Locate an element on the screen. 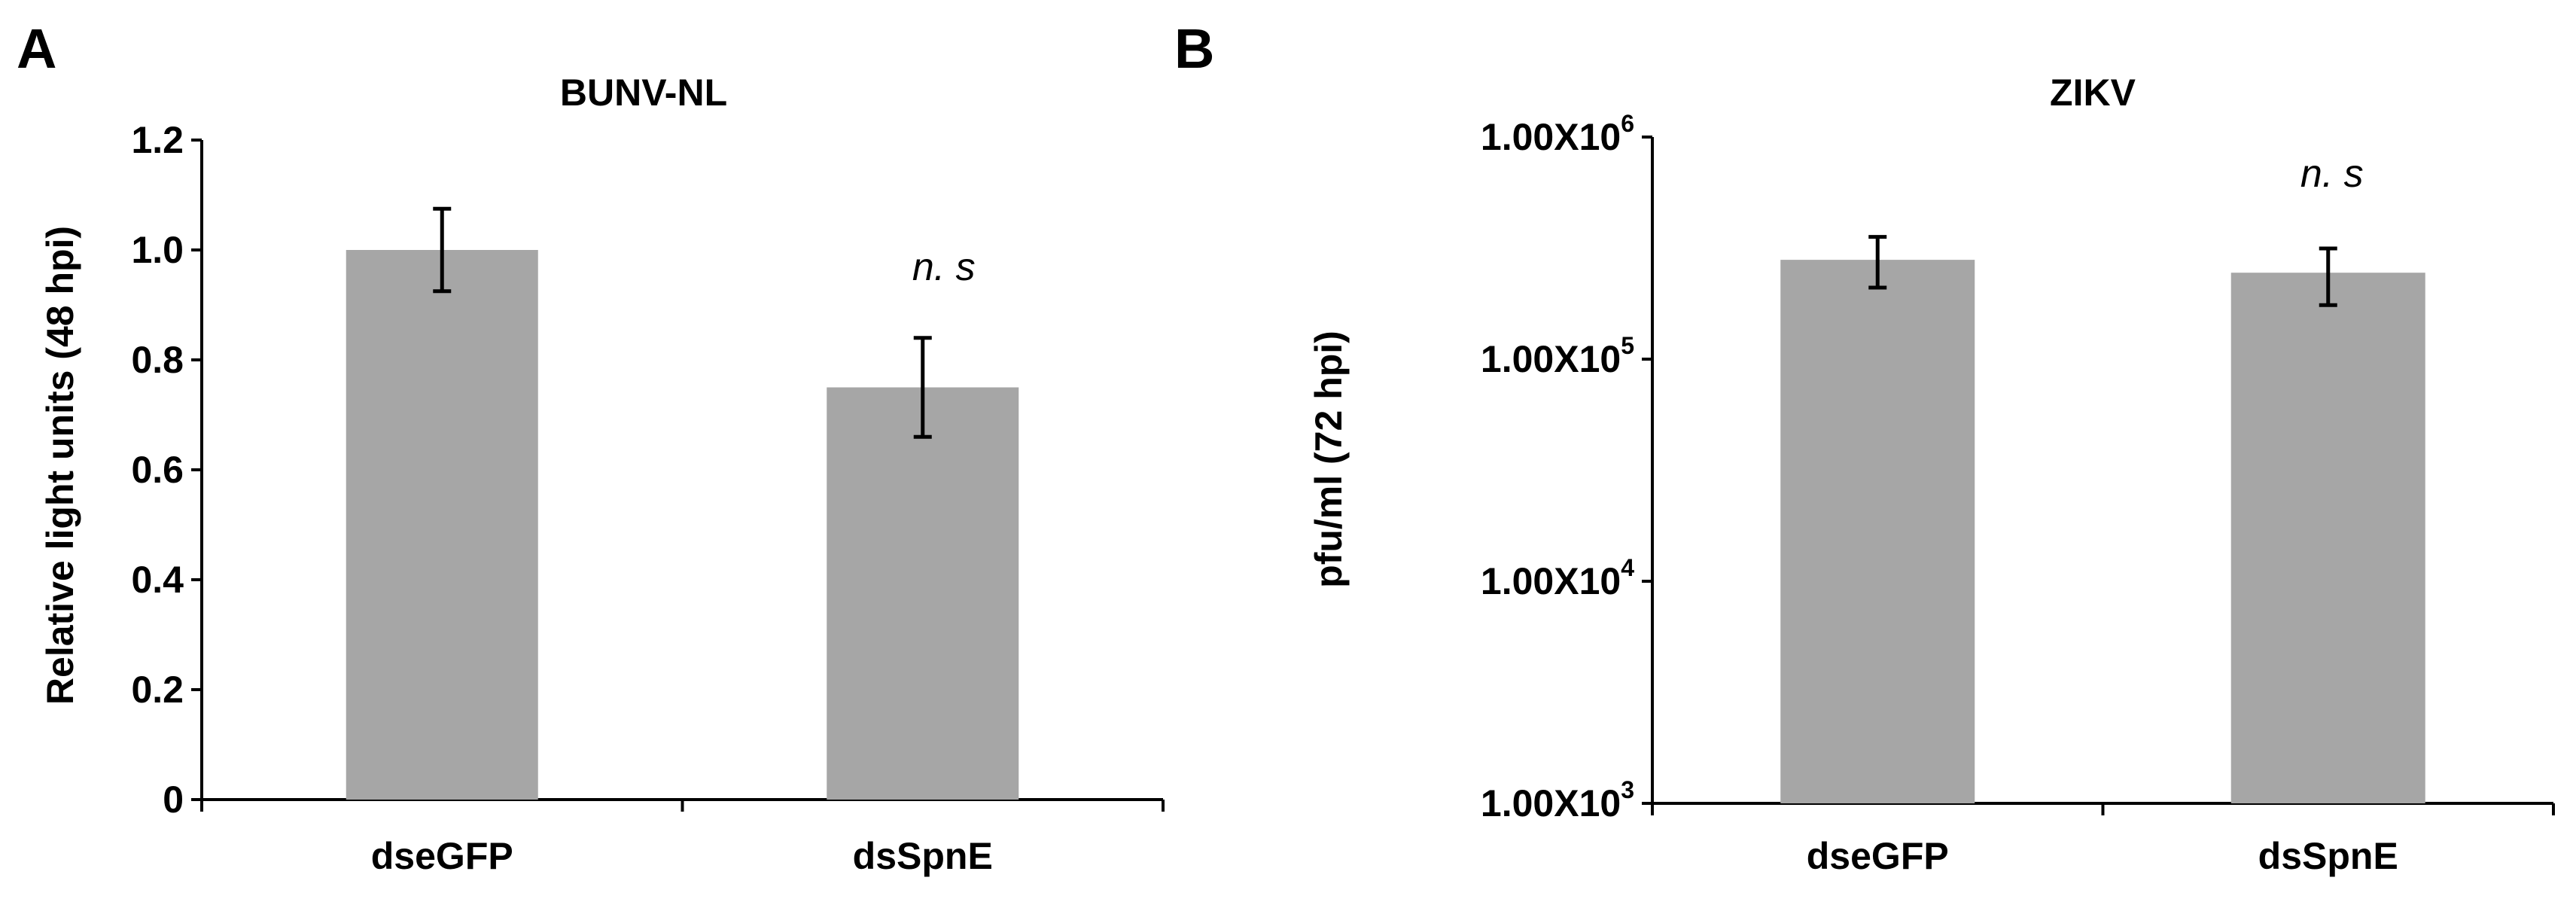  panel-letter-a: A is located at coordinates (37, 48).